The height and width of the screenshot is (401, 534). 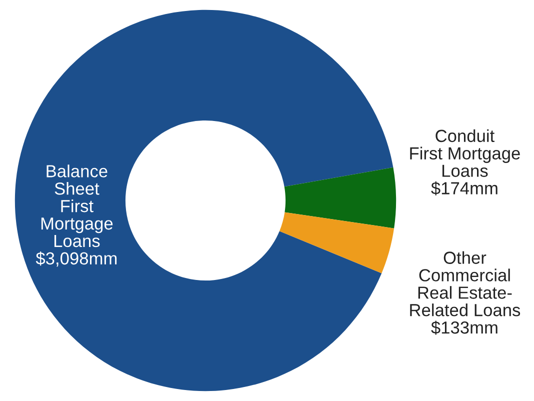 I want to click on data-label: $3,098mm, so click(x=76, y=259).